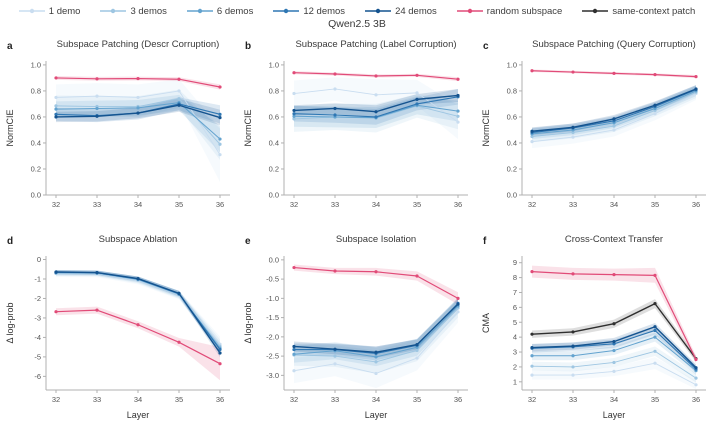 This screenshot has width=714, height=427. Describe the element at coordinates (272, 279) in the screenshot. I see `y-tick-label: -0.5` at that location.